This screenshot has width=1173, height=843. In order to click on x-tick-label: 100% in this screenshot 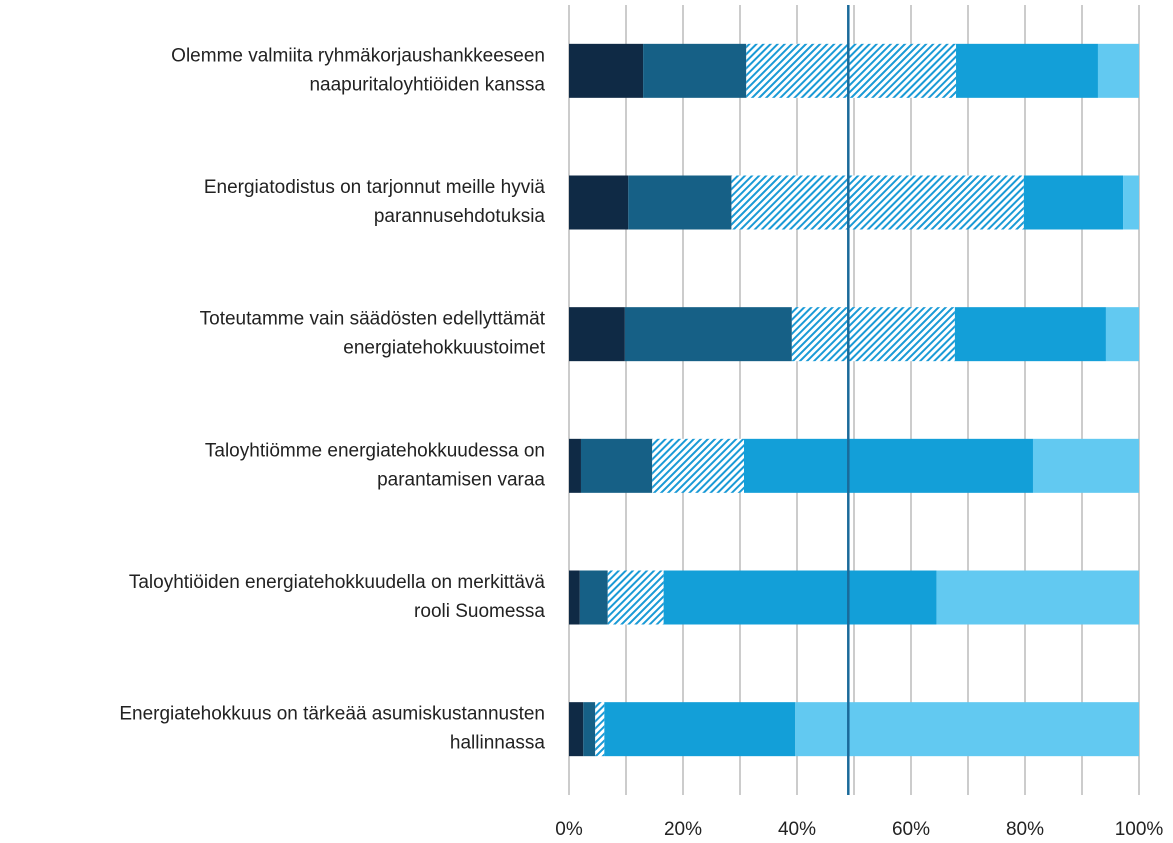, I will do `click(1139, 829)`.